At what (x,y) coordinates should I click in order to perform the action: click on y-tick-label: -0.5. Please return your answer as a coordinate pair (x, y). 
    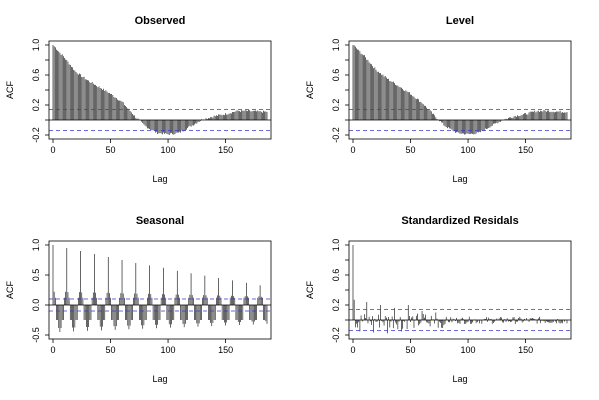
    Looking at the image, I should click on (36, 335).